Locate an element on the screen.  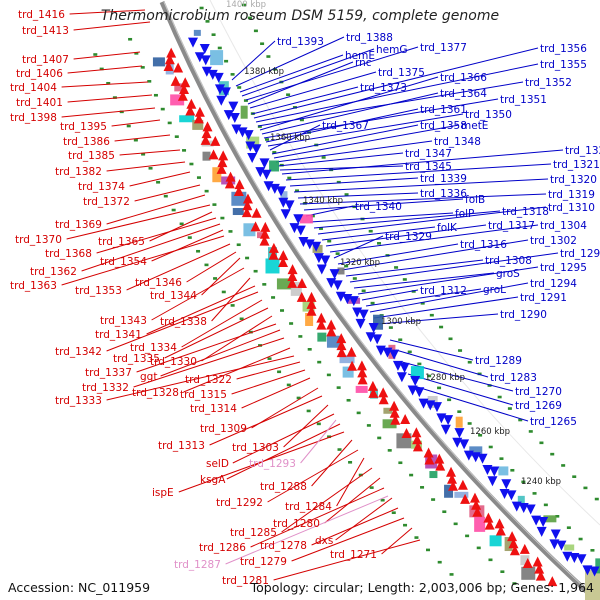
scale-label: 1360 kbp is located at coordinates (290, 138).